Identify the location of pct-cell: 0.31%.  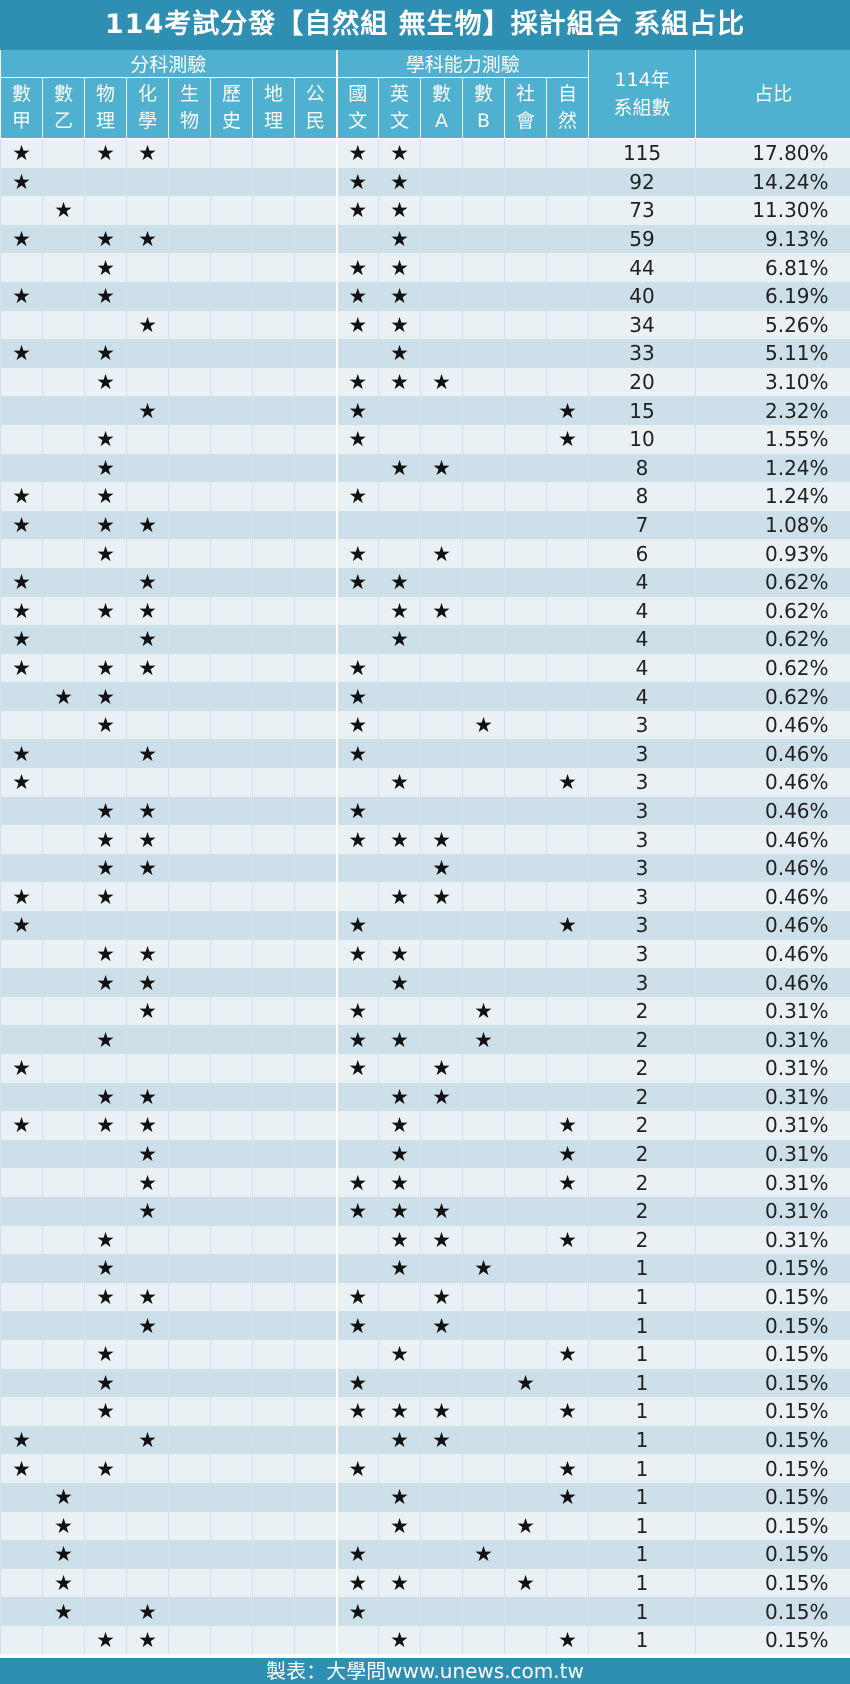
(772, 1068).